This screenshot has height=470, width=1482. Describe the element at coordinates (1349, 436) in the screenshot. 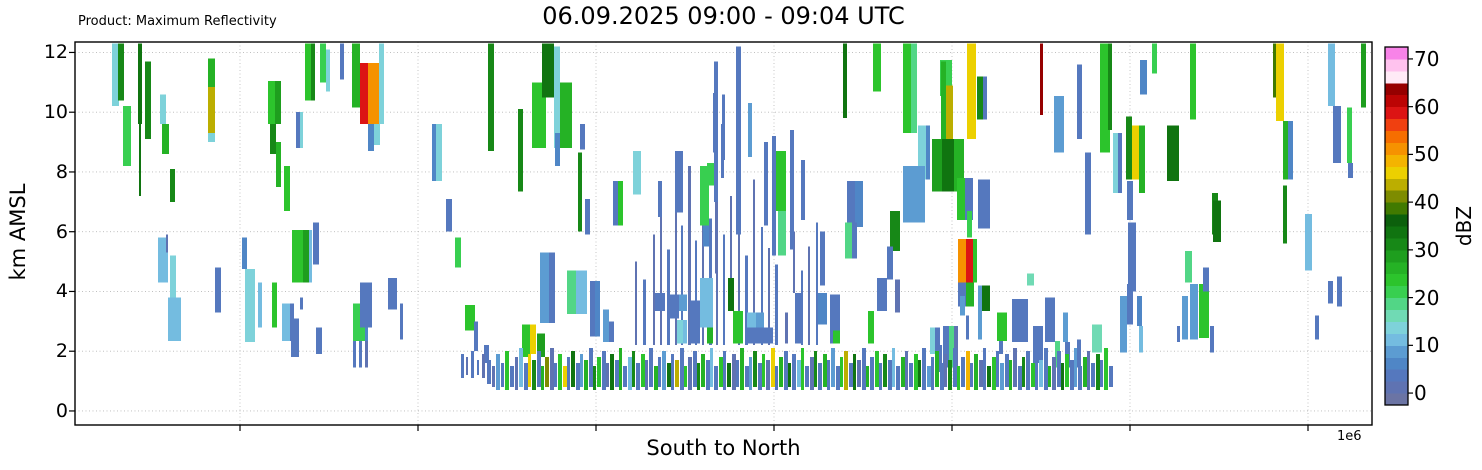

I see `x-axis-offset-label: 1e6` at that location.